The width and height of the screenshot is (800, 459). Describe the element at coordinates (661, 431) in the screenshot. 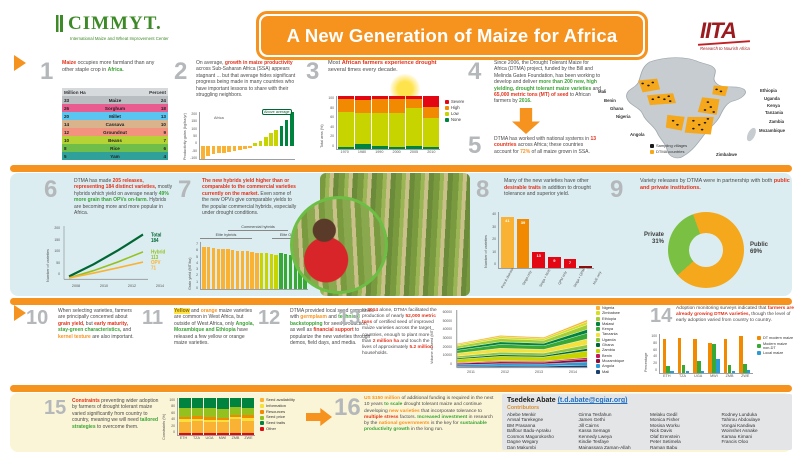

I see `contributor-name: Nick Davis` at that location.